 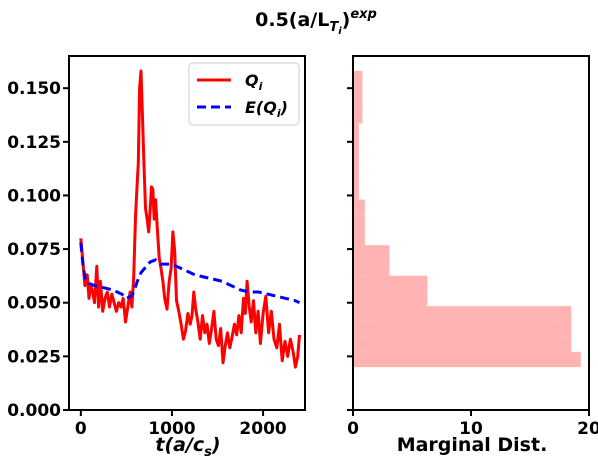 What do you see at coordinates (190, 273) in the screenshot?
I see `series-line-eqi` at bounding box center [190, 273].